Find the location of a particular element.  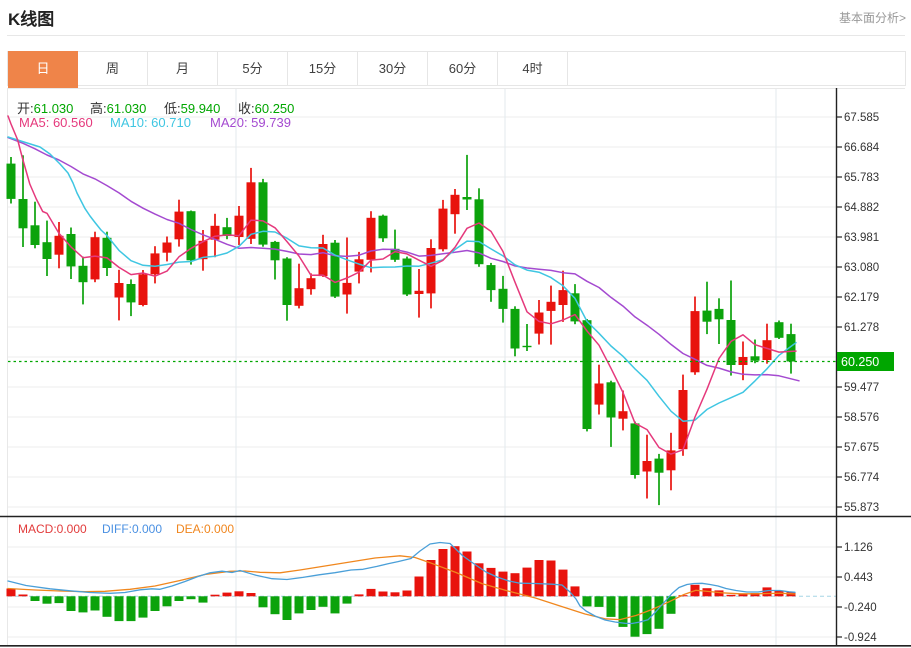

svg-text: 56.774 is located at coordinates (862, 478).